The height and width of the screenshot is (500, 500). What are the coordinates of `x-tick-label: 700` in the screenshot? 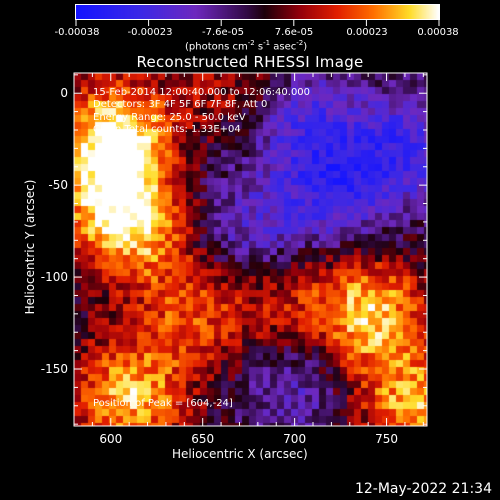 It's located at (294, 439).